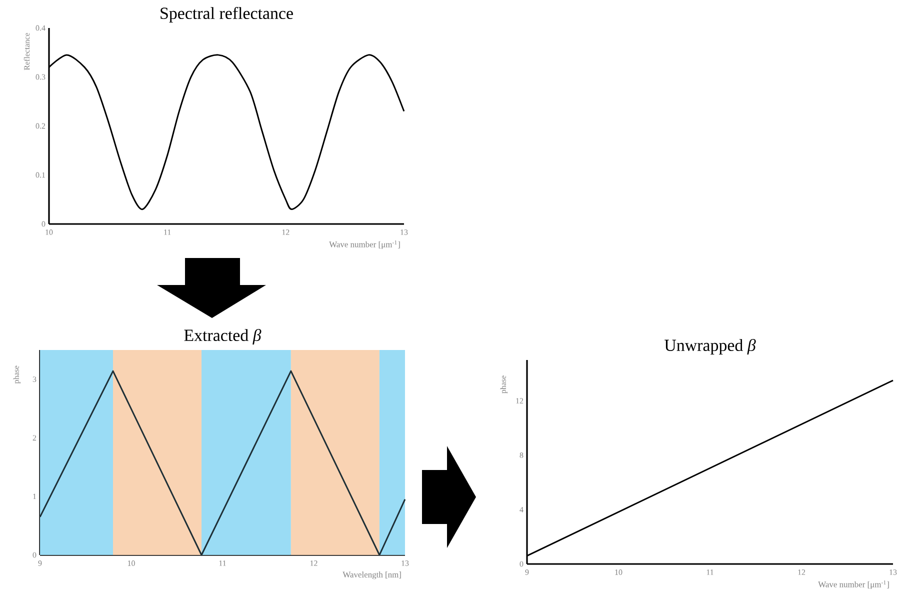 The image size is (902, 596). What do you see at coordinates (710, 346) in the screenshot?
I see `chart-title: Unwrapped β` at bounding box center [710, 346].